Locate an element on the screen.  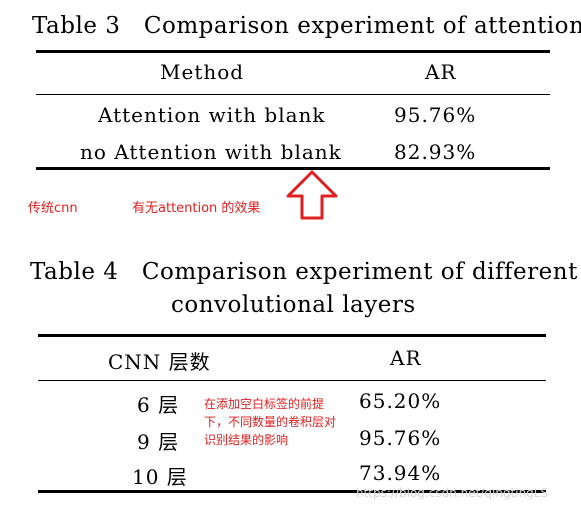
table3-bottom-rule is located at coordinates (293, 168).